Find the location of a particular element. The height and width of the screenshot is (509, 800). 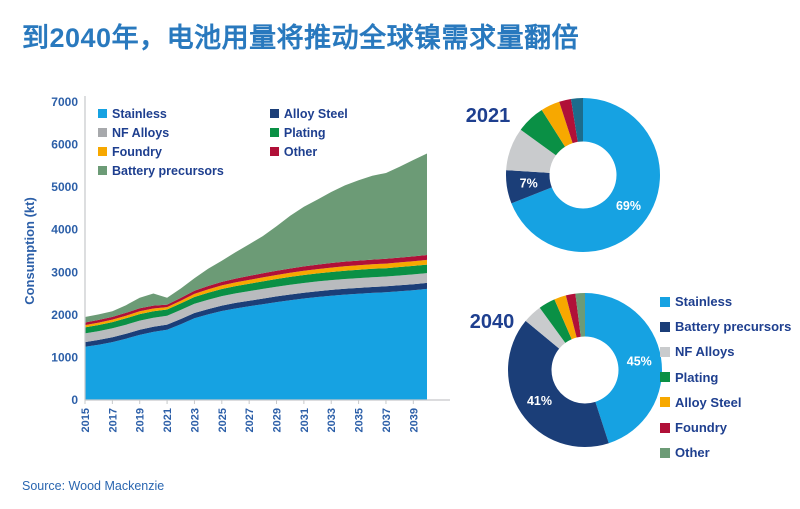

y-tick-label: 2000 is located at coordinates (64, 315).